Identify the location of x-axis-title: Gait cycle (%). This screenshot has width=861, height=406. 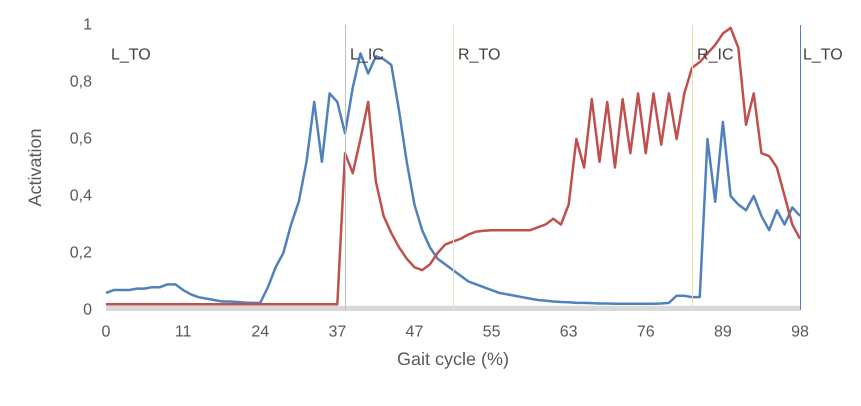
(453, 359).